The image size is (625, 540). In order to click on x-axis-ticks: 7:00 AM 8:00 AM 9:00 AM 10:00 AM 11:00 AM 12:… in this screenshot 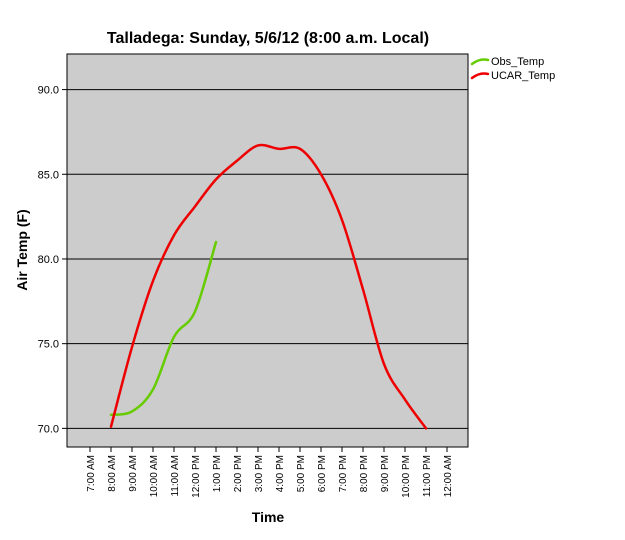, I will do `click(270, 472)`.